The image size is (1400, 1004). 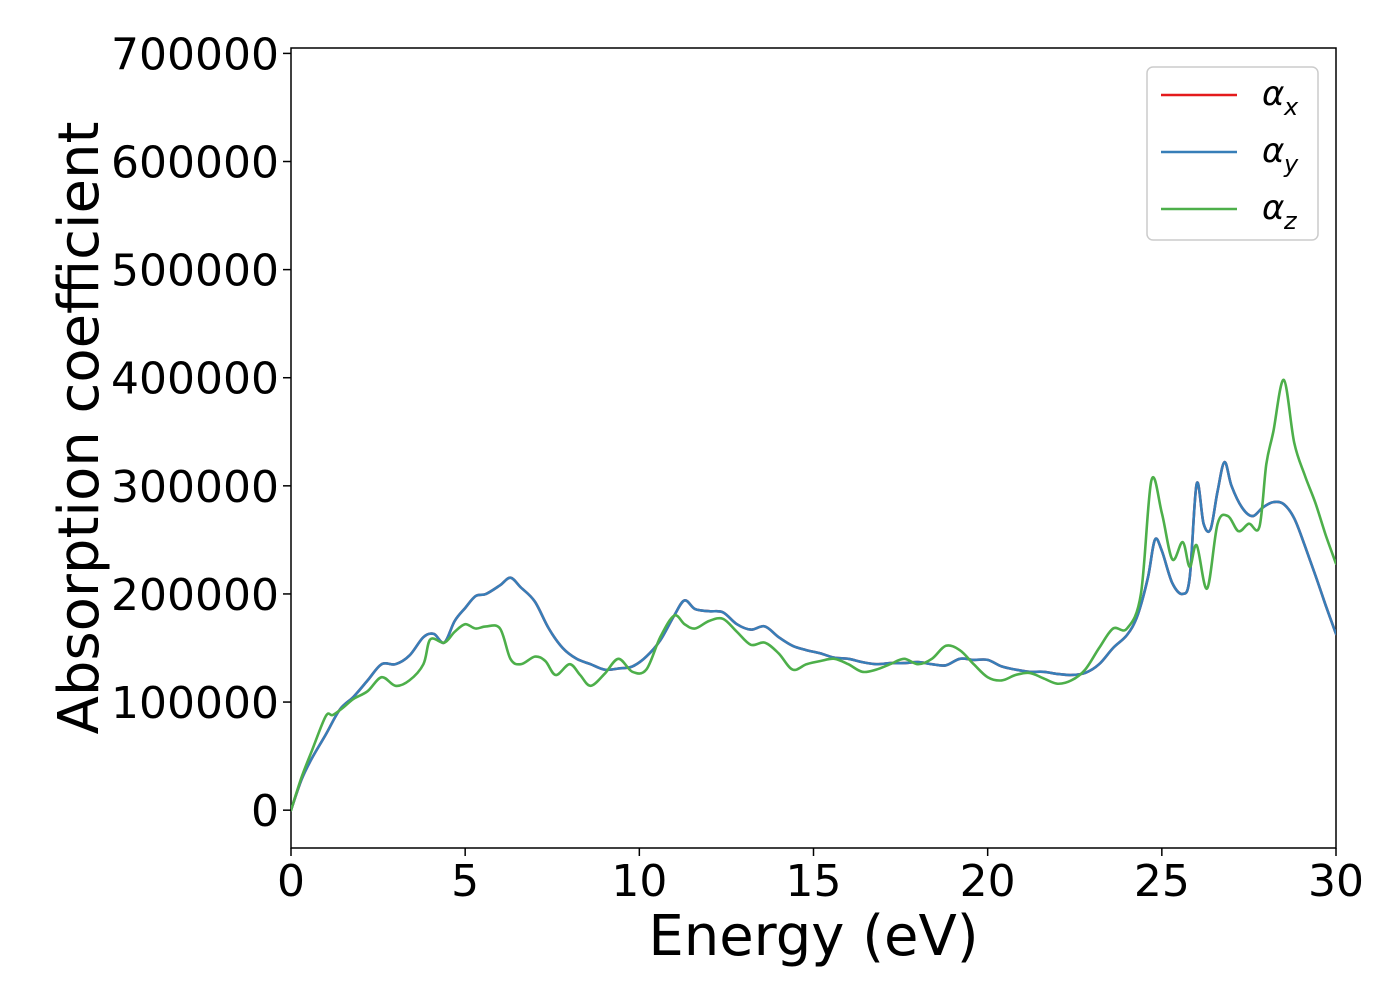 What do you see at coordinates (195, 163) in the screenshot?
I see `y-tick-label: 600000` at bounding box center [195, 163].